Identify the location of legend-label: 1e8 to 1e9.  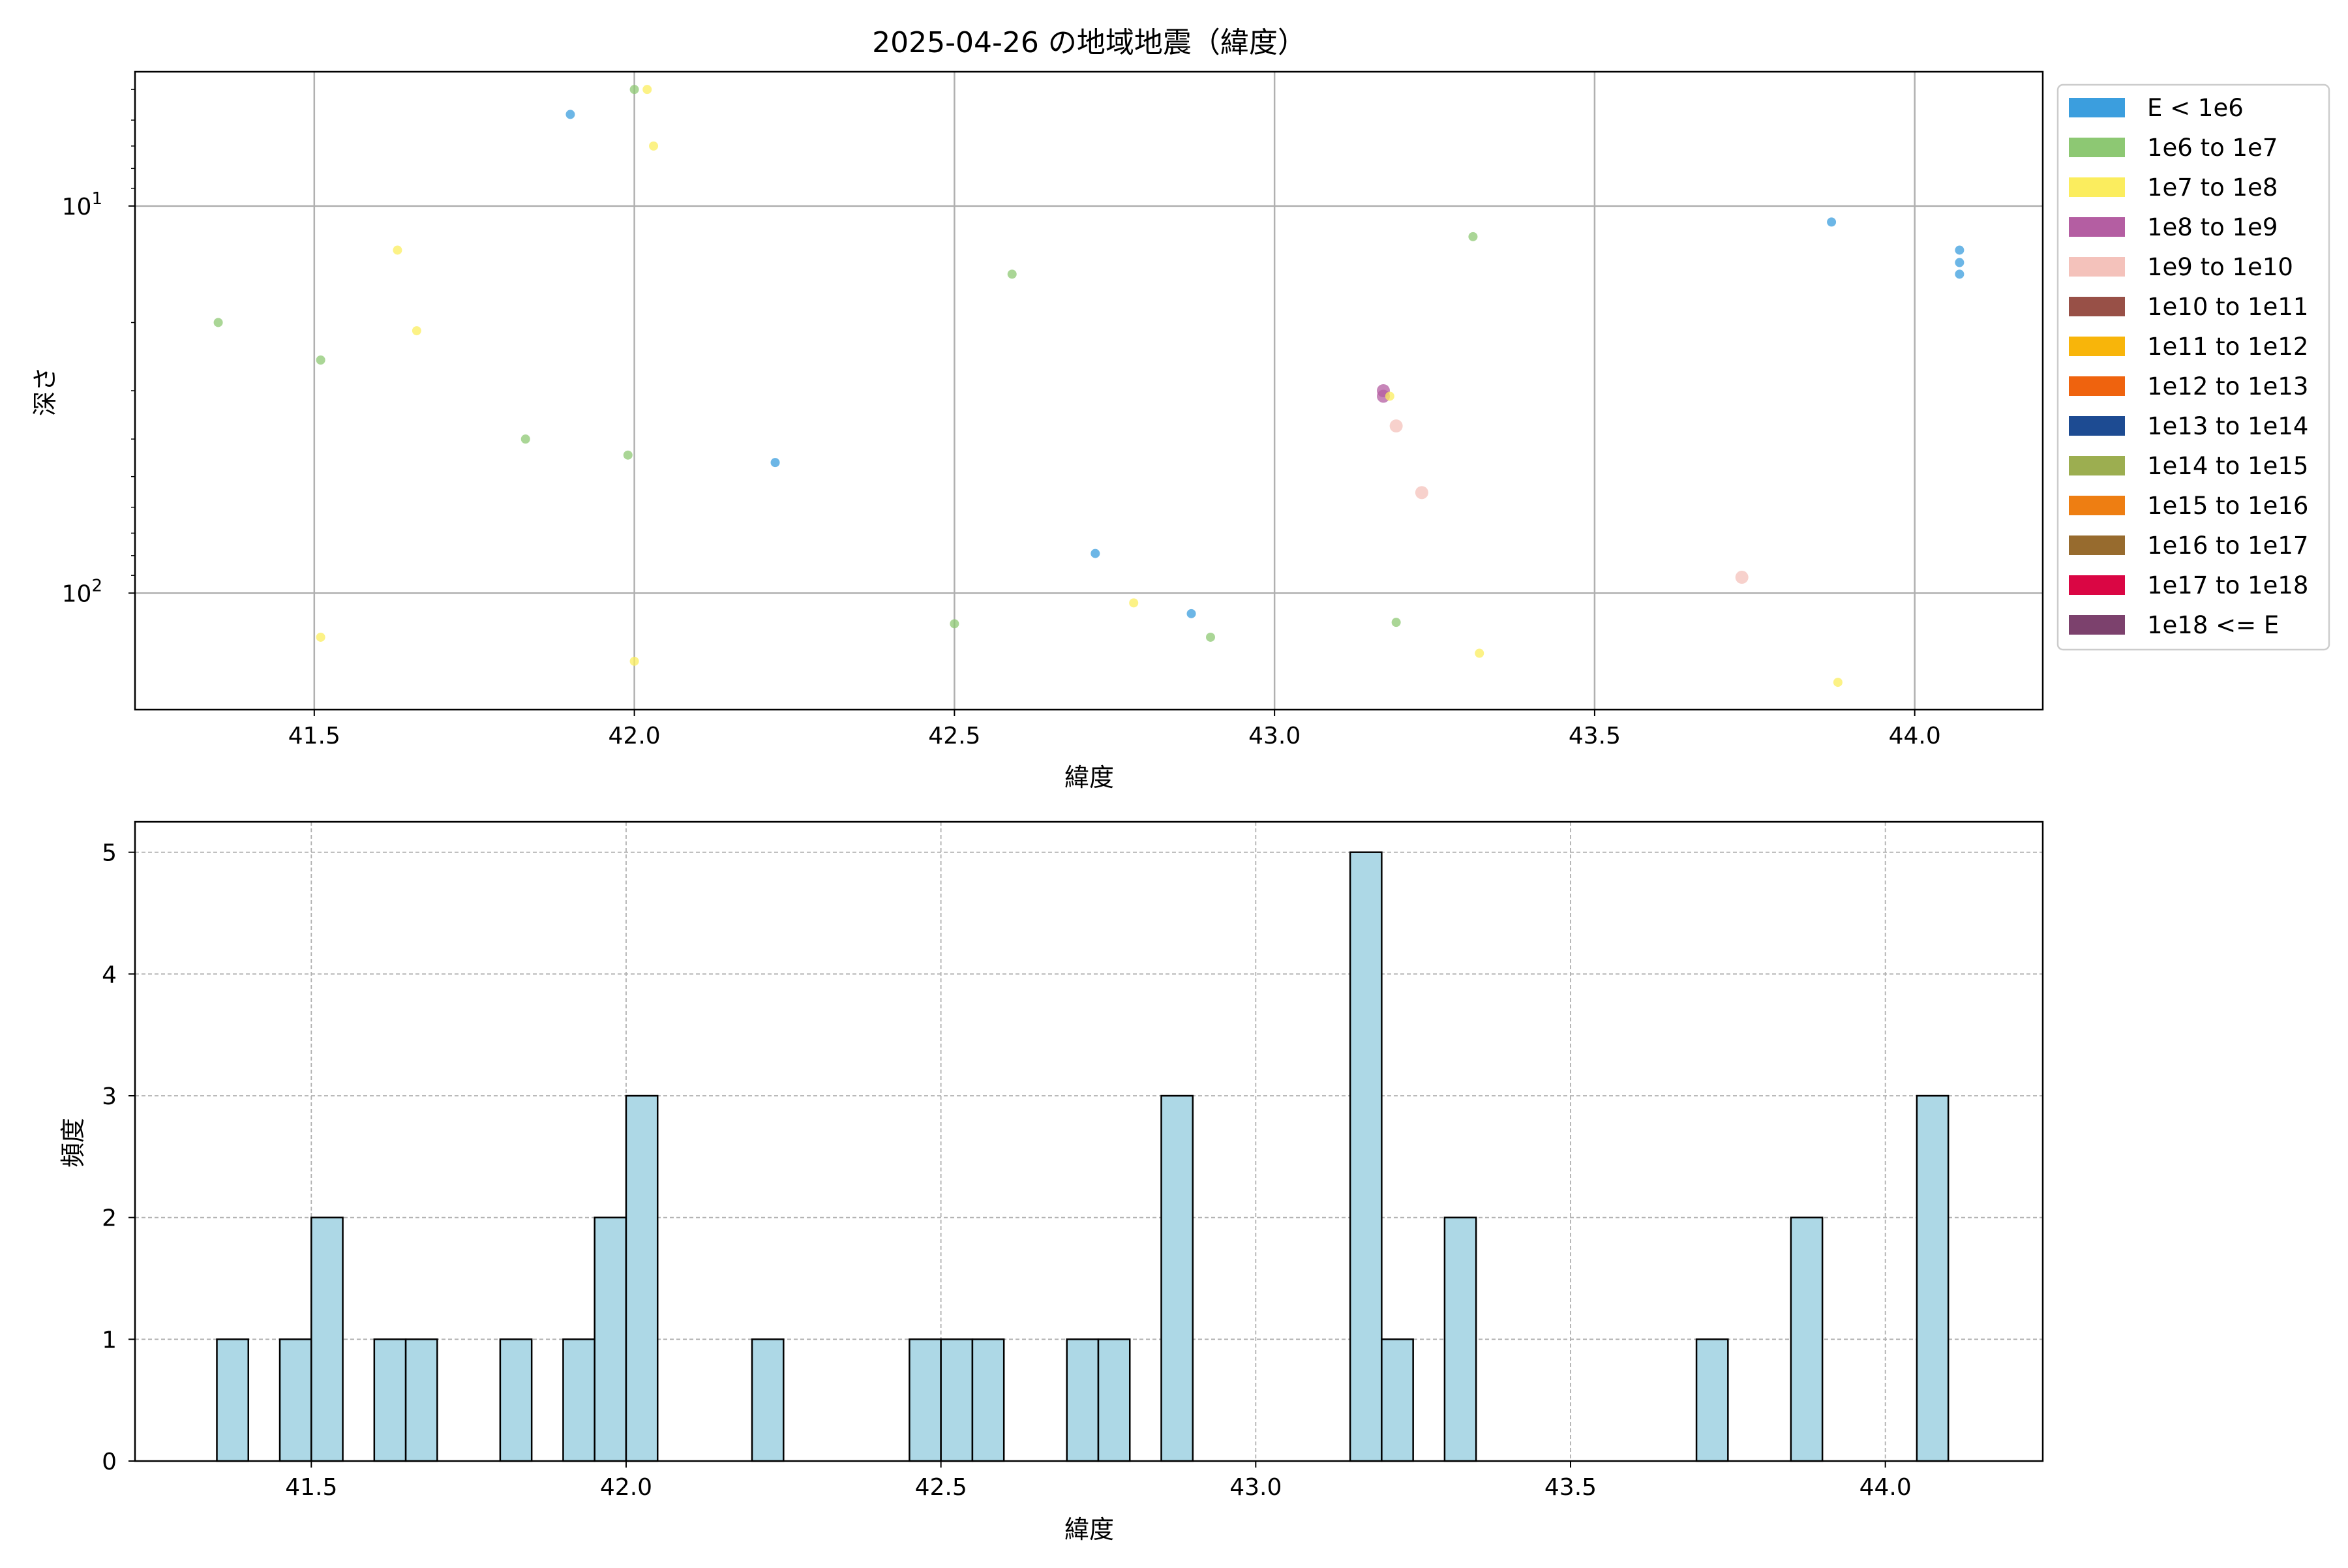
(2212, 227).